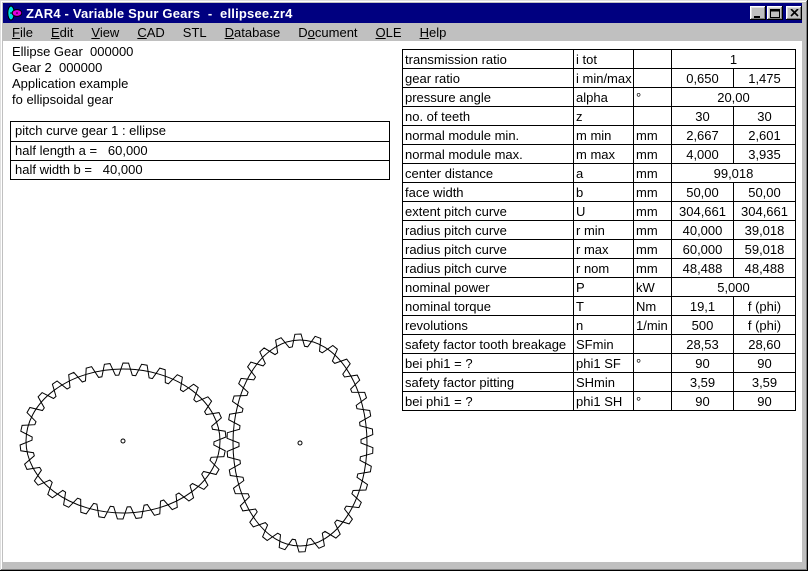  Describe the element at coordinates (603, 287) in the screenshot. I see `row-symbol: P` at that location.